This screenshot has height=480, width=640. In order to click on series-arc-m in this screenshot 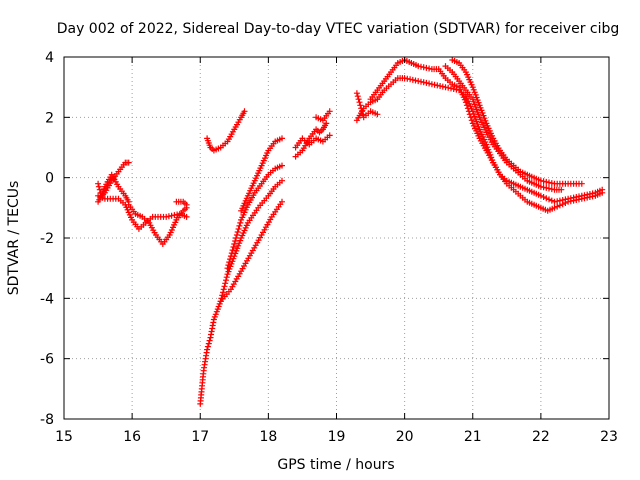, I will do `click(323, 116)`.